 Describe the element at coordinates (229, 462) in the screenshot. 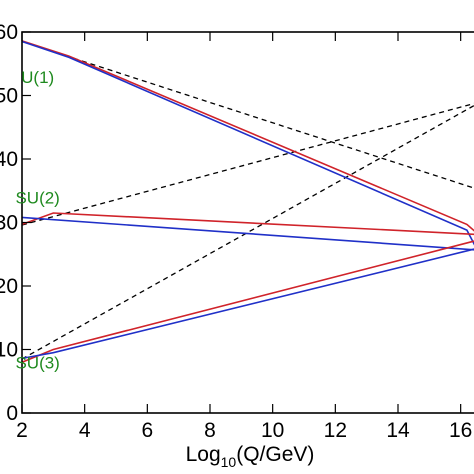

I see `x-axis-label-sub: 10` at that location.